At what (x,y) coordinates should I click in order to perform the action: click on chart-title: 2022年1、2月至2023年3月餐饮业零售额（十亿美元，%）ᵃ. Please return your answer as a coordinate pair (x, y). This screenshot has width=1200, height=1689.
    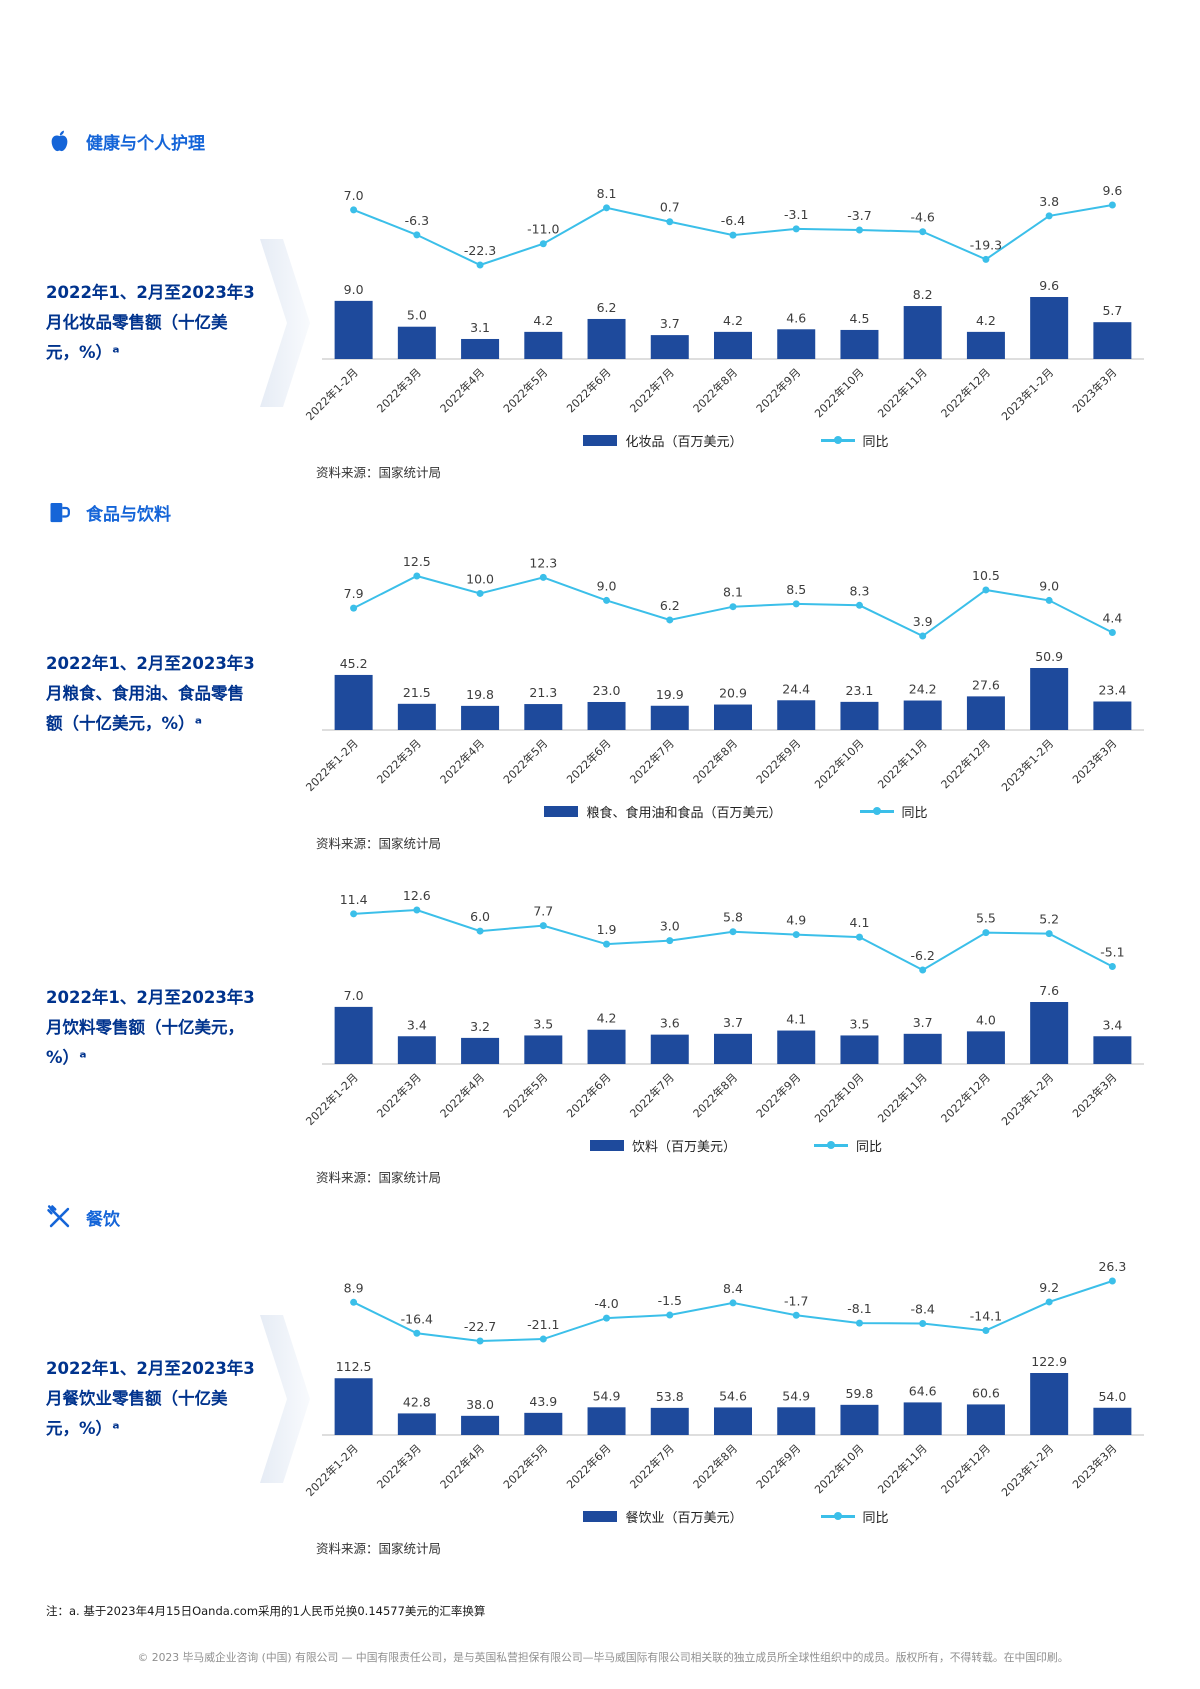
    Looking at the image, I should click on (150, 1398).